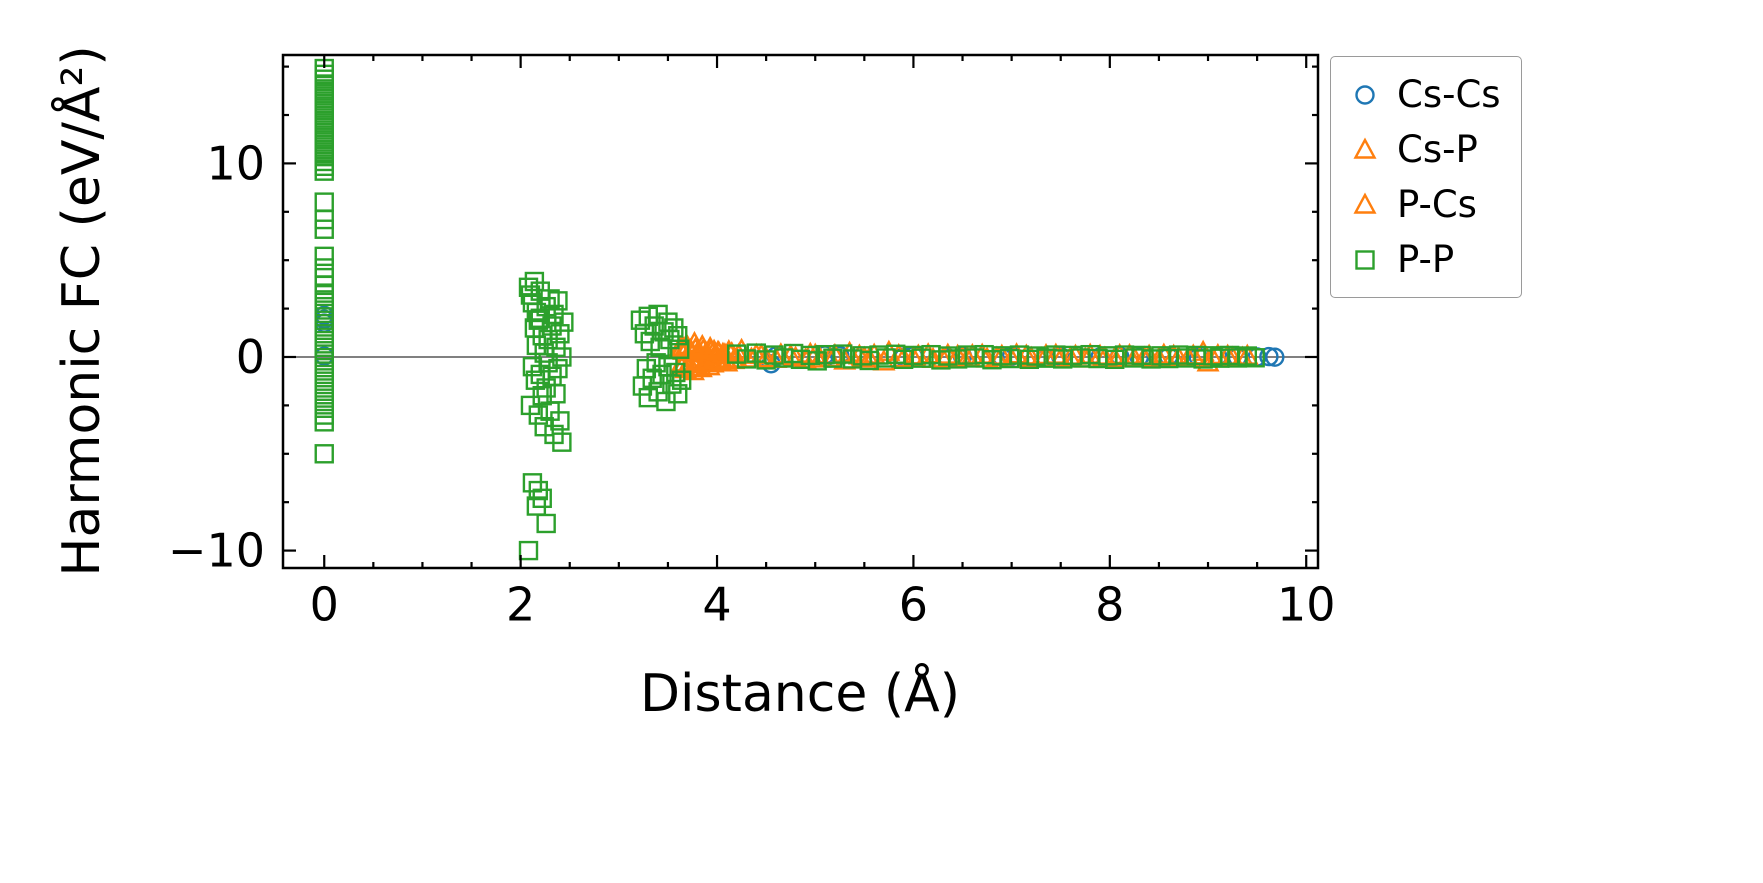  Describe the element at coordinates (1437, 204) in the screenshot. I see `legend-label: P-Cs` at that location.